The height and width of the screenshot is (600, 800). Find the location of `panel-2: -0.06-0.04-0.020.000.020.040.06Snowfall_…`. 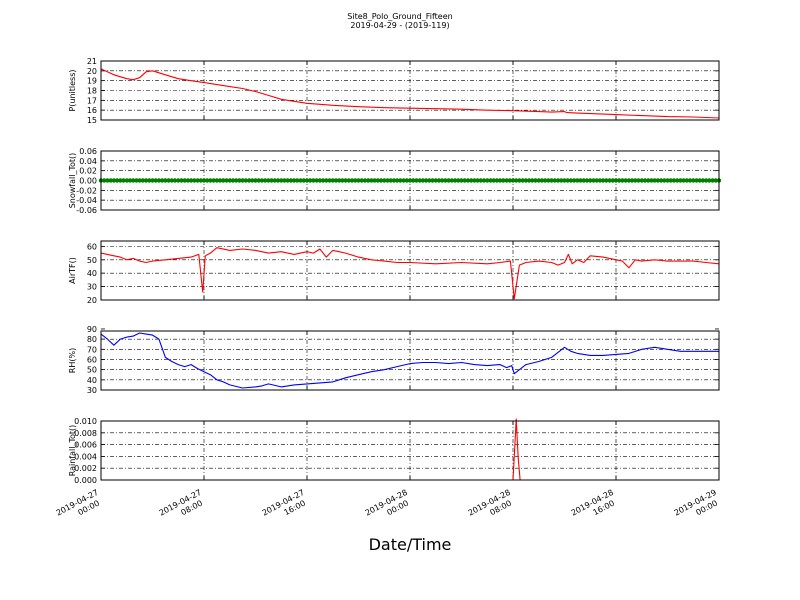

panel-2: -0.06-0.04-0.020.000.020.040.06Snowfall_… is located at coordinates (395, 181).